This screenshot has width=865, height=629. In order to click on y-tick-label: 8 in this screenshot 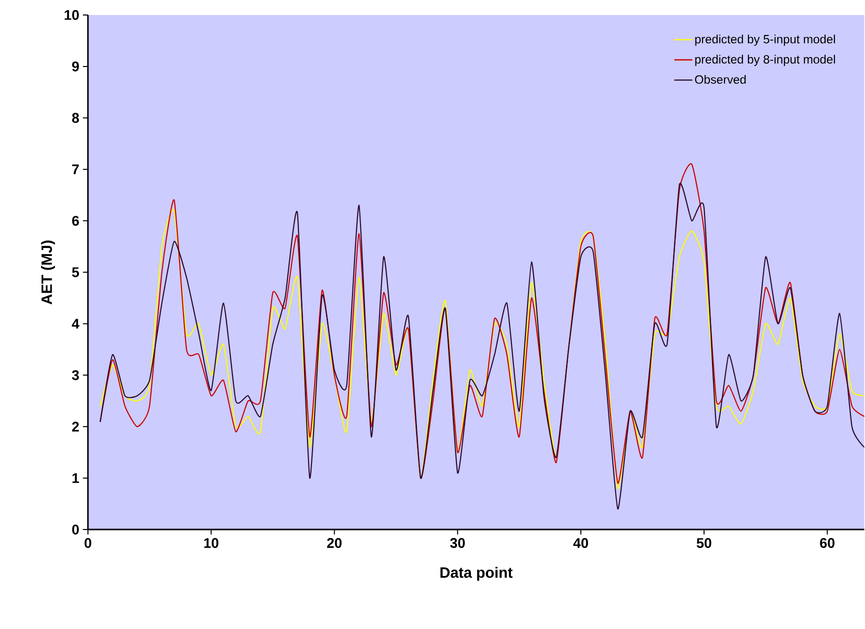, I will do `click(75, 117)`.